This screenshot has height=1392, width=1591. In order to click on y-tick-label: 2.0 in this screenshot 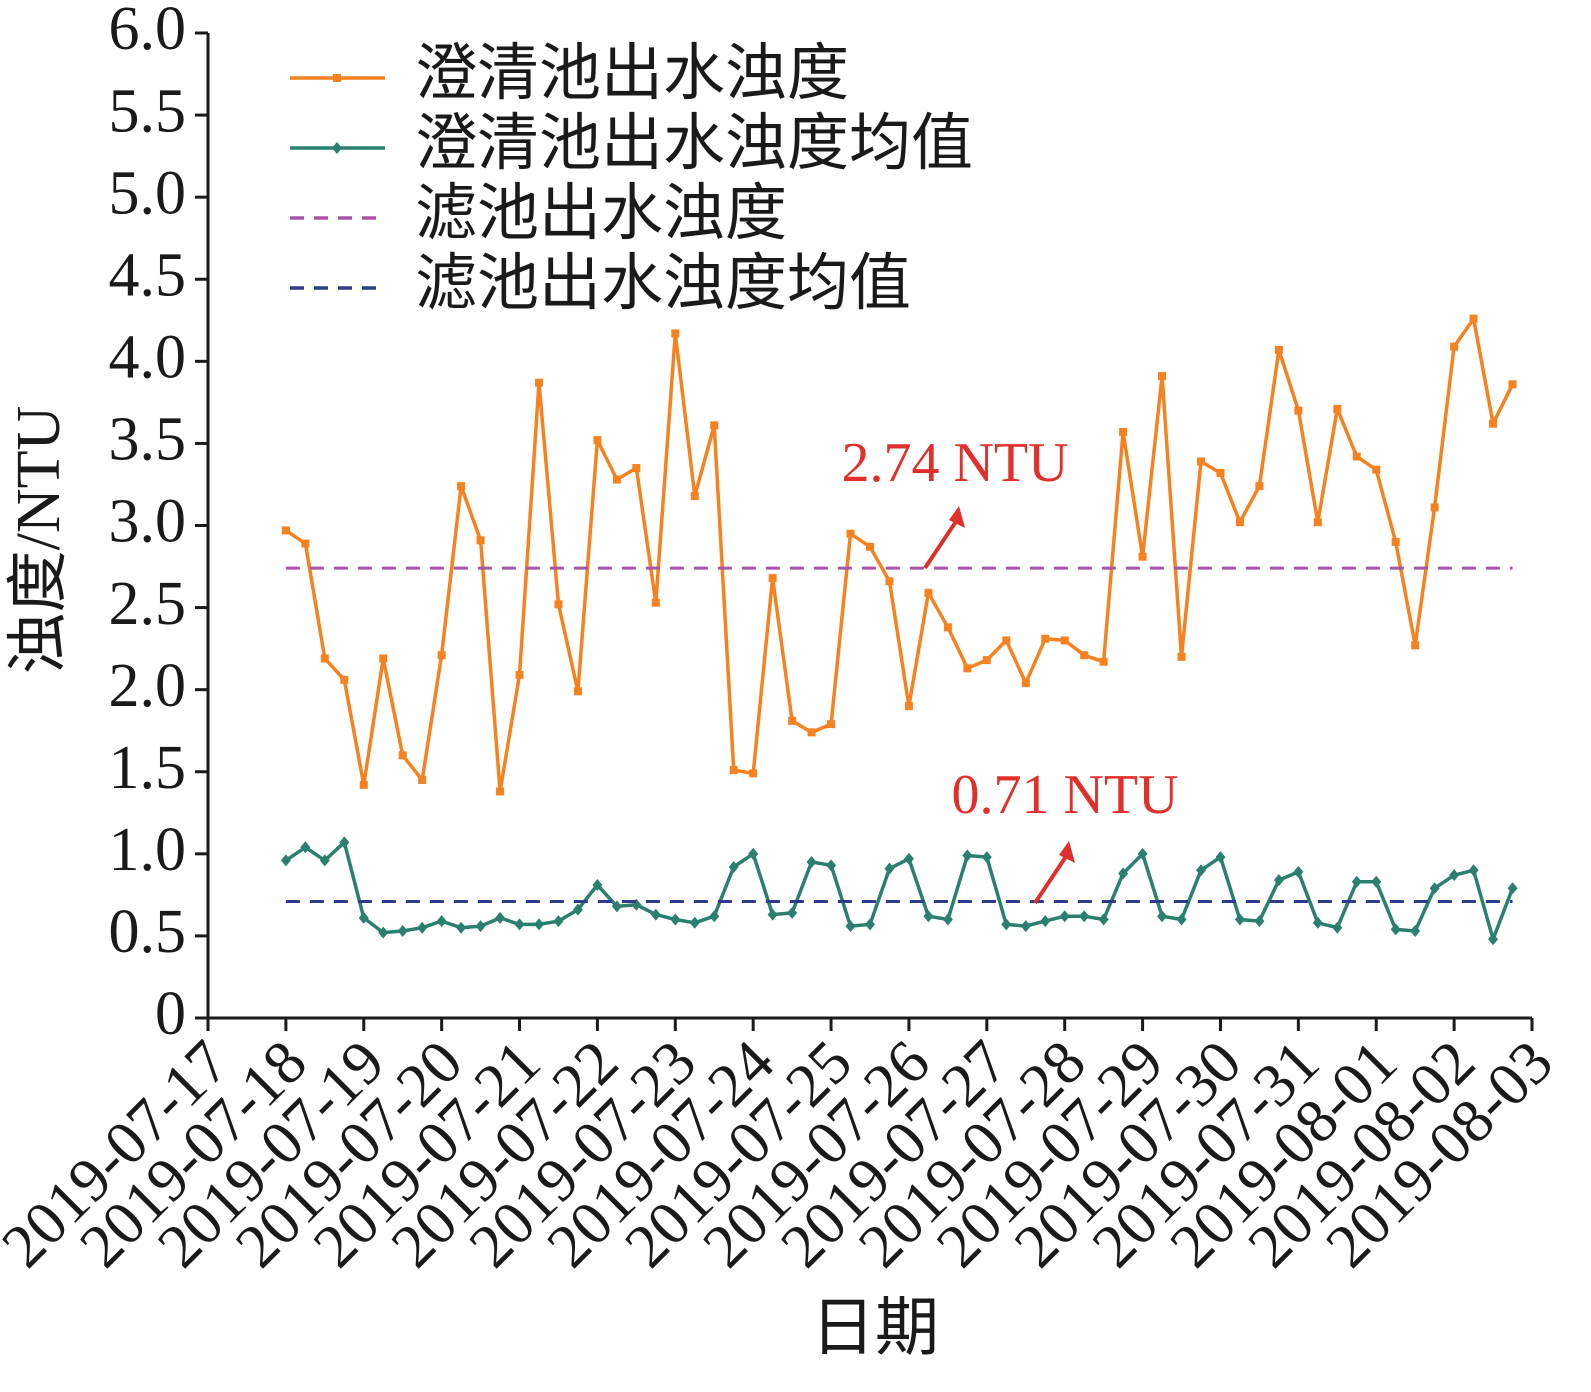, I will do `click(148, 686)`.